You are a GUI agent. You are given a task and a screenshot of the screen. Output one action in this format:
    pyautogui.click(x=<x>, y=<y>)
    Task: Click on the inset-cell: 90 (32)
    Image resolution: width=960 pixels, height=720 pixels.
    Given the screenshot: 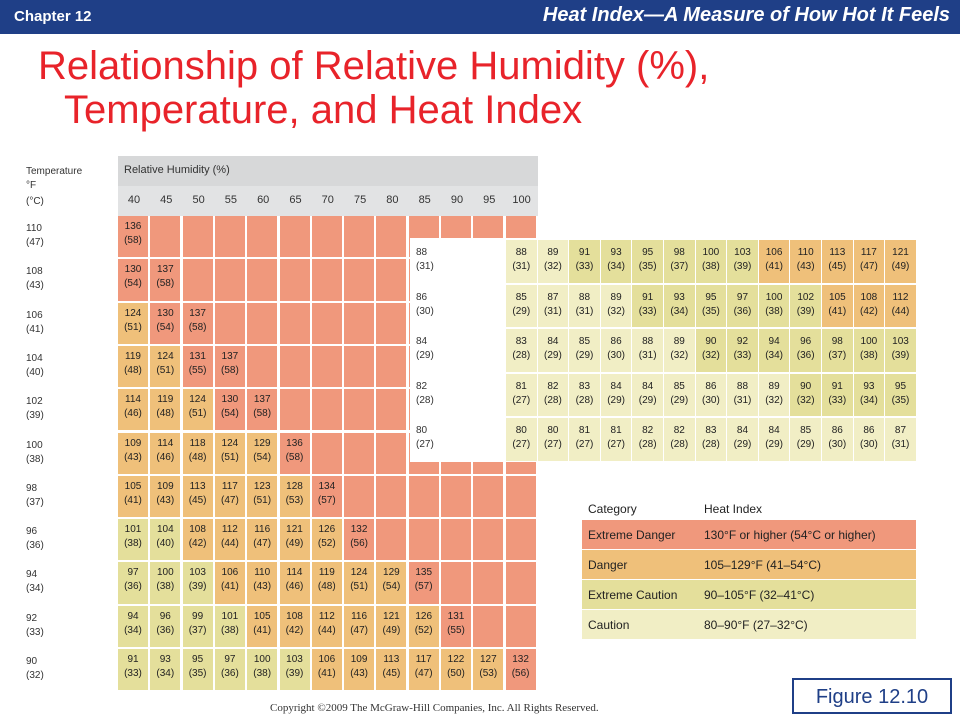 What is the action you would take?
    pyautogui.click(x=711, y=350)
    